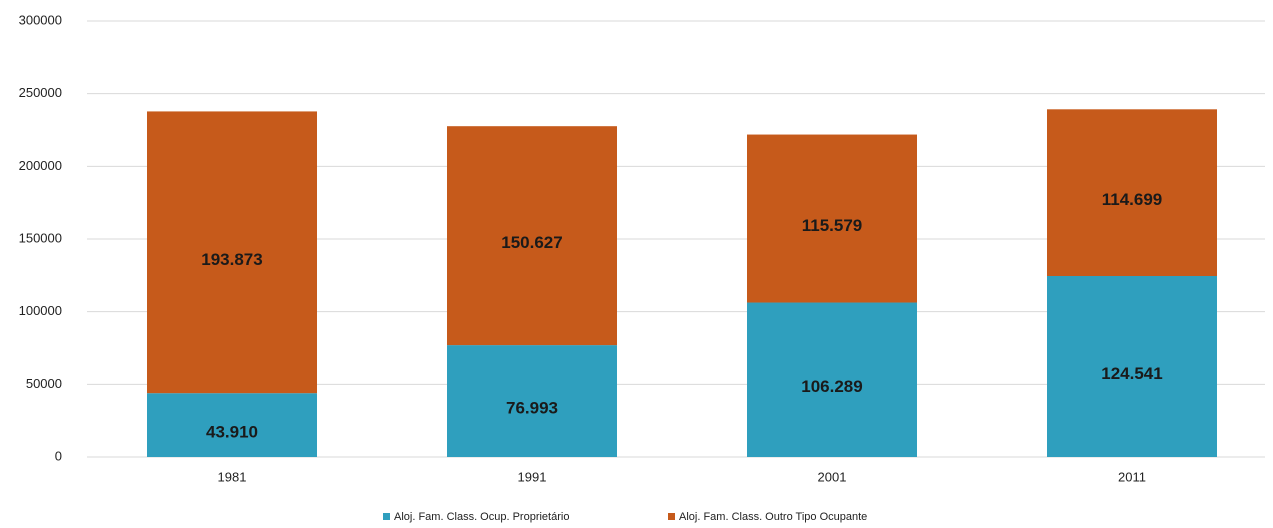 This screenshot has height=528, width=1273. I want to click on y-tick-label: 150000, so click(40, 237).